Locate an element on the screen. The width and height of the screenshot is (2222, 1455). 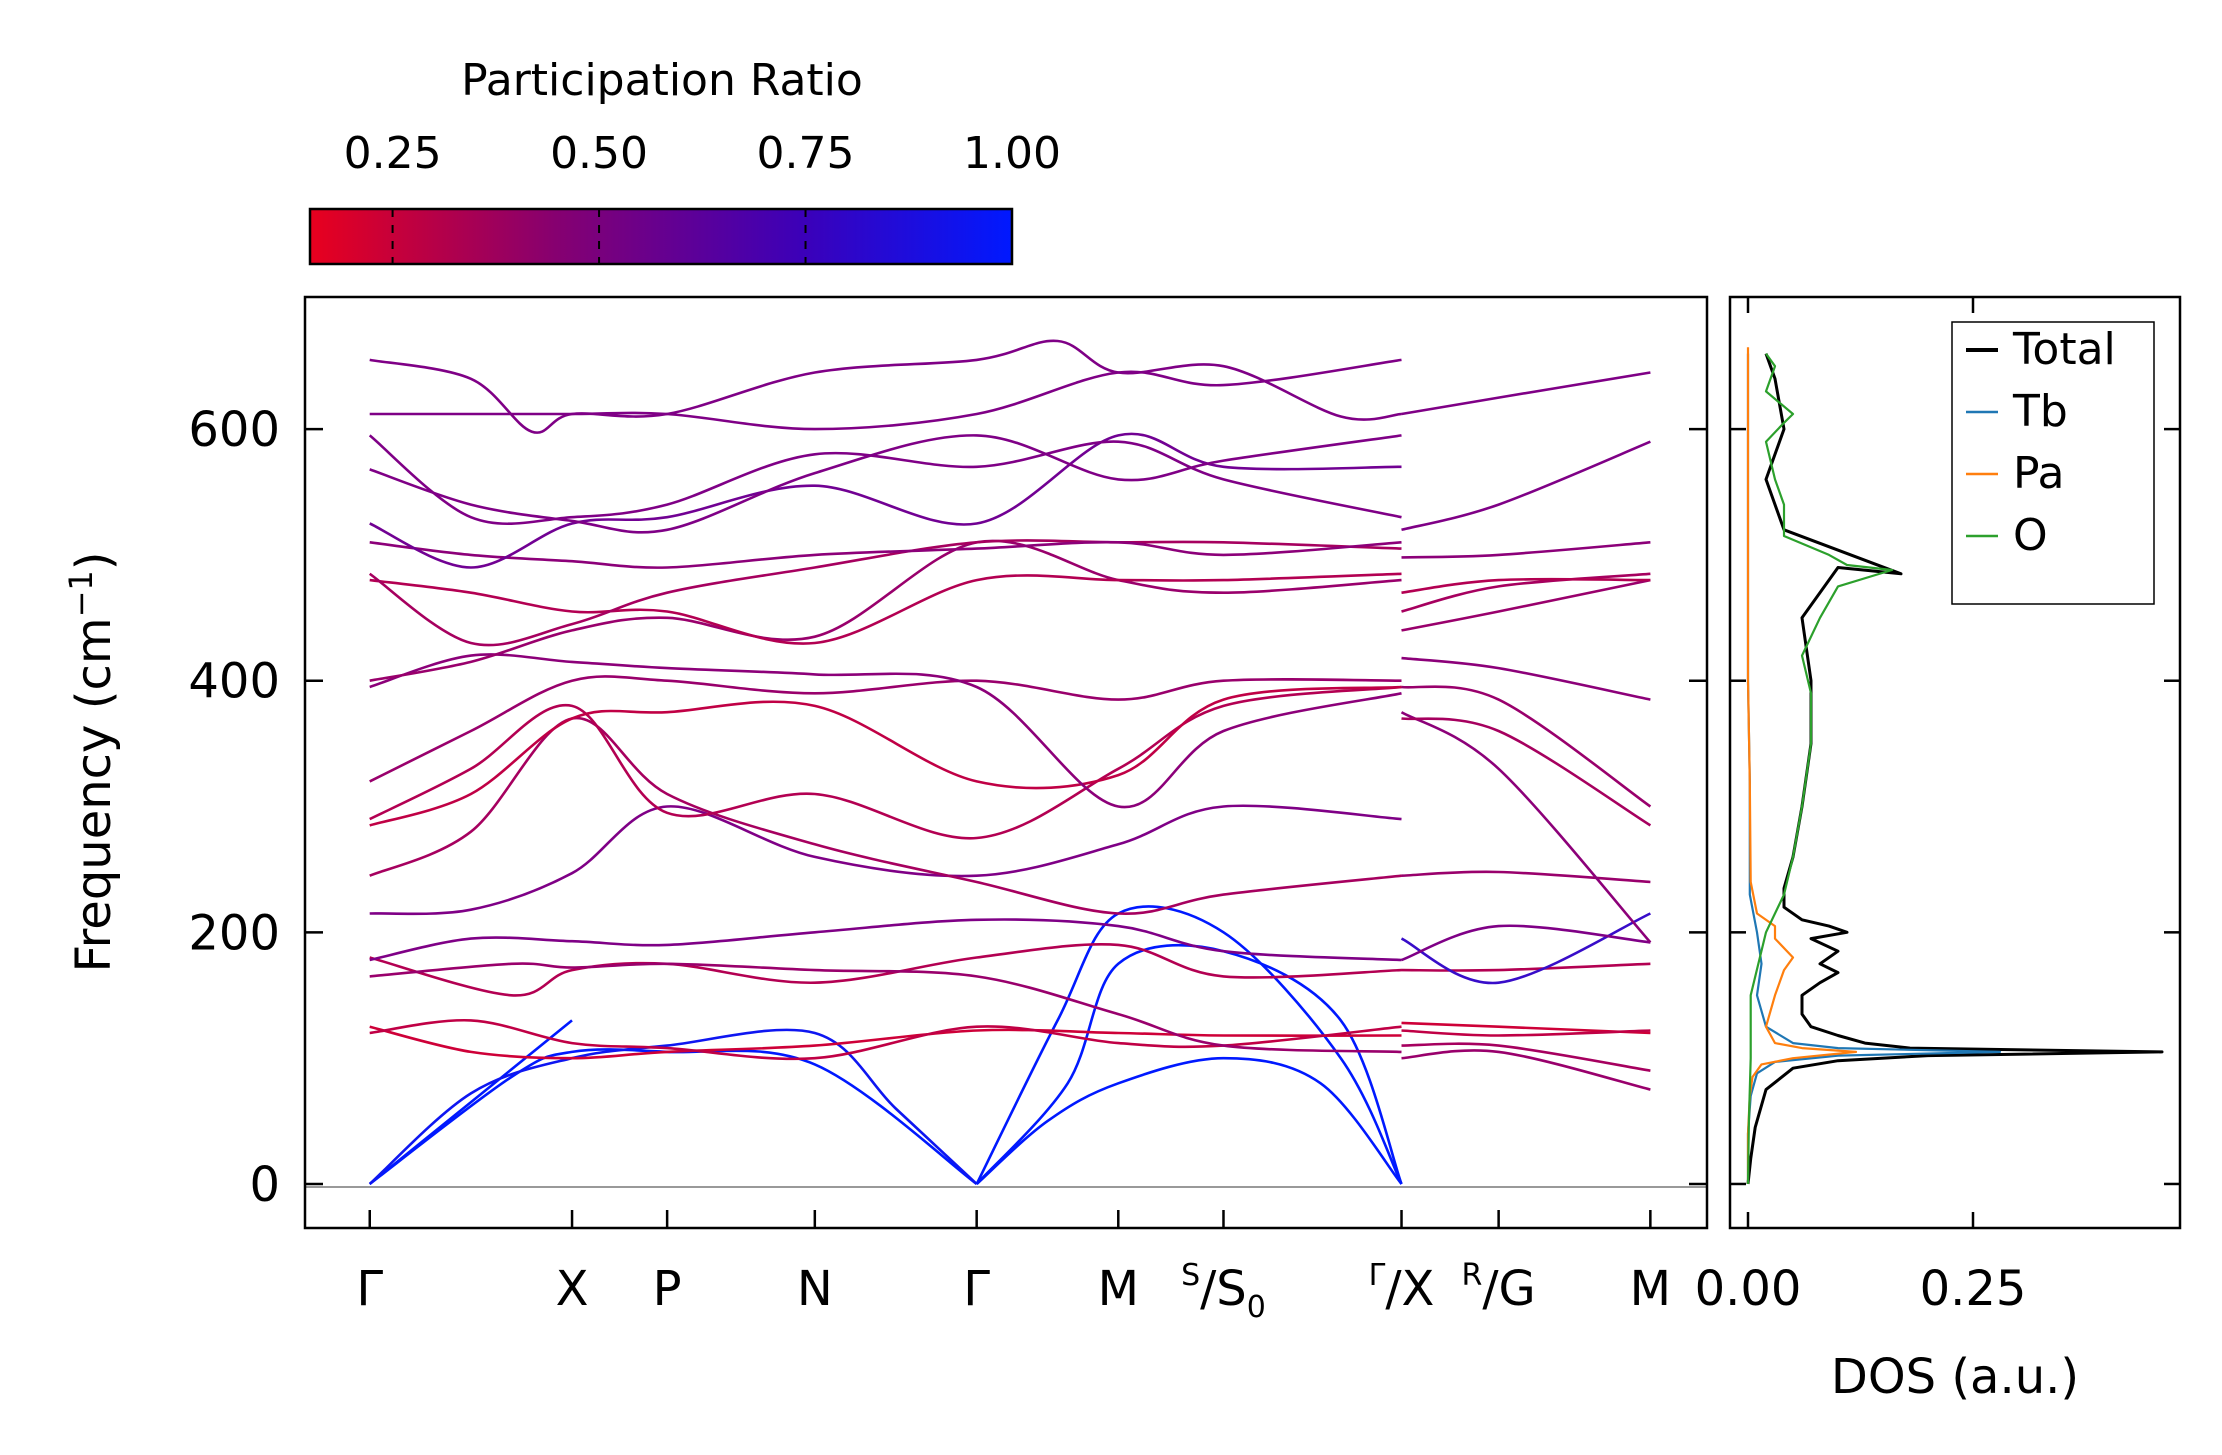
dos-curves is located at coordinates (1955, 766).